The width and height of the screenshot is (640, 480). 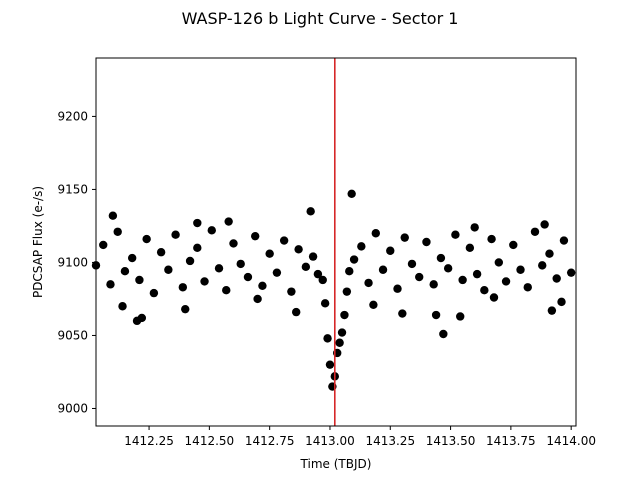 I want to click on x-tick-label: 1413.50, so click(x=451, y=441).